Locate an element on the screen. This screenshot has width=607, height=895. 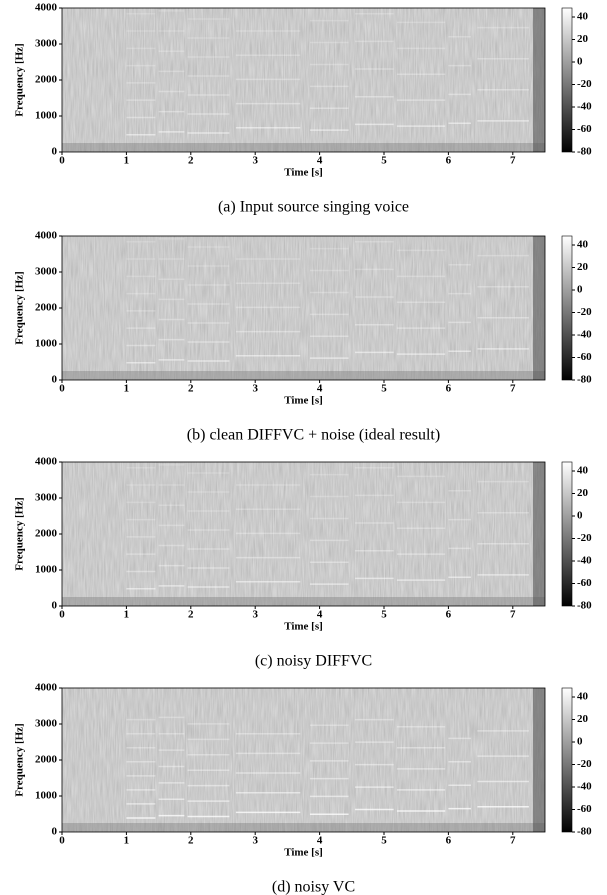
caption: (c) noisy DIFFVC is located at coordinates (313, 661).